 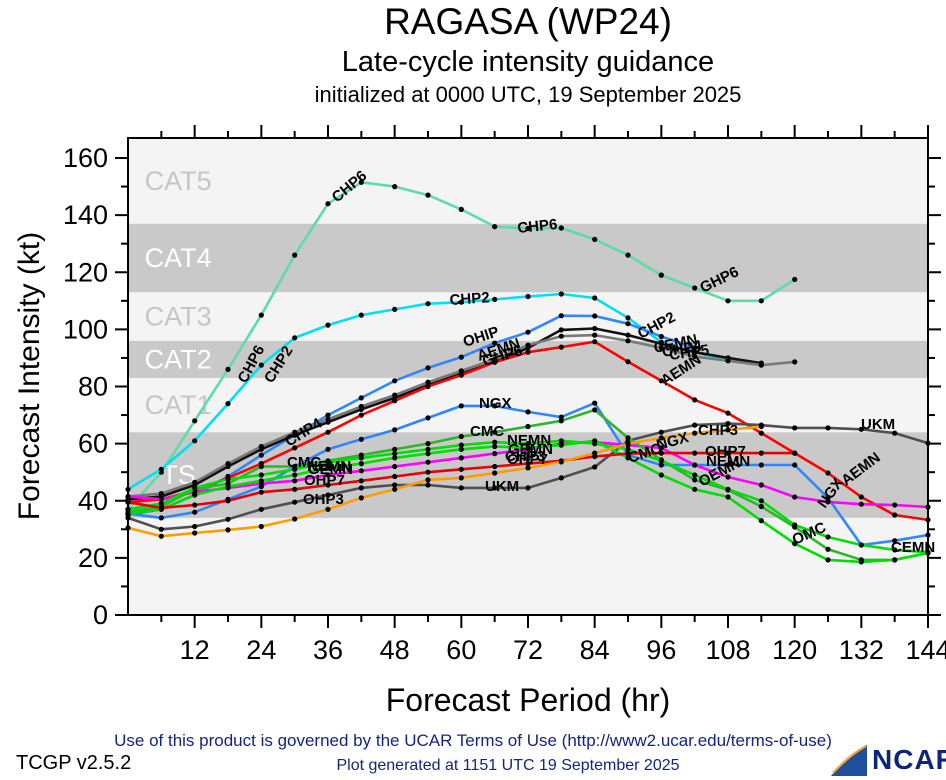 I want to click on y-tick-label: 120, so click(x=85, y=272).